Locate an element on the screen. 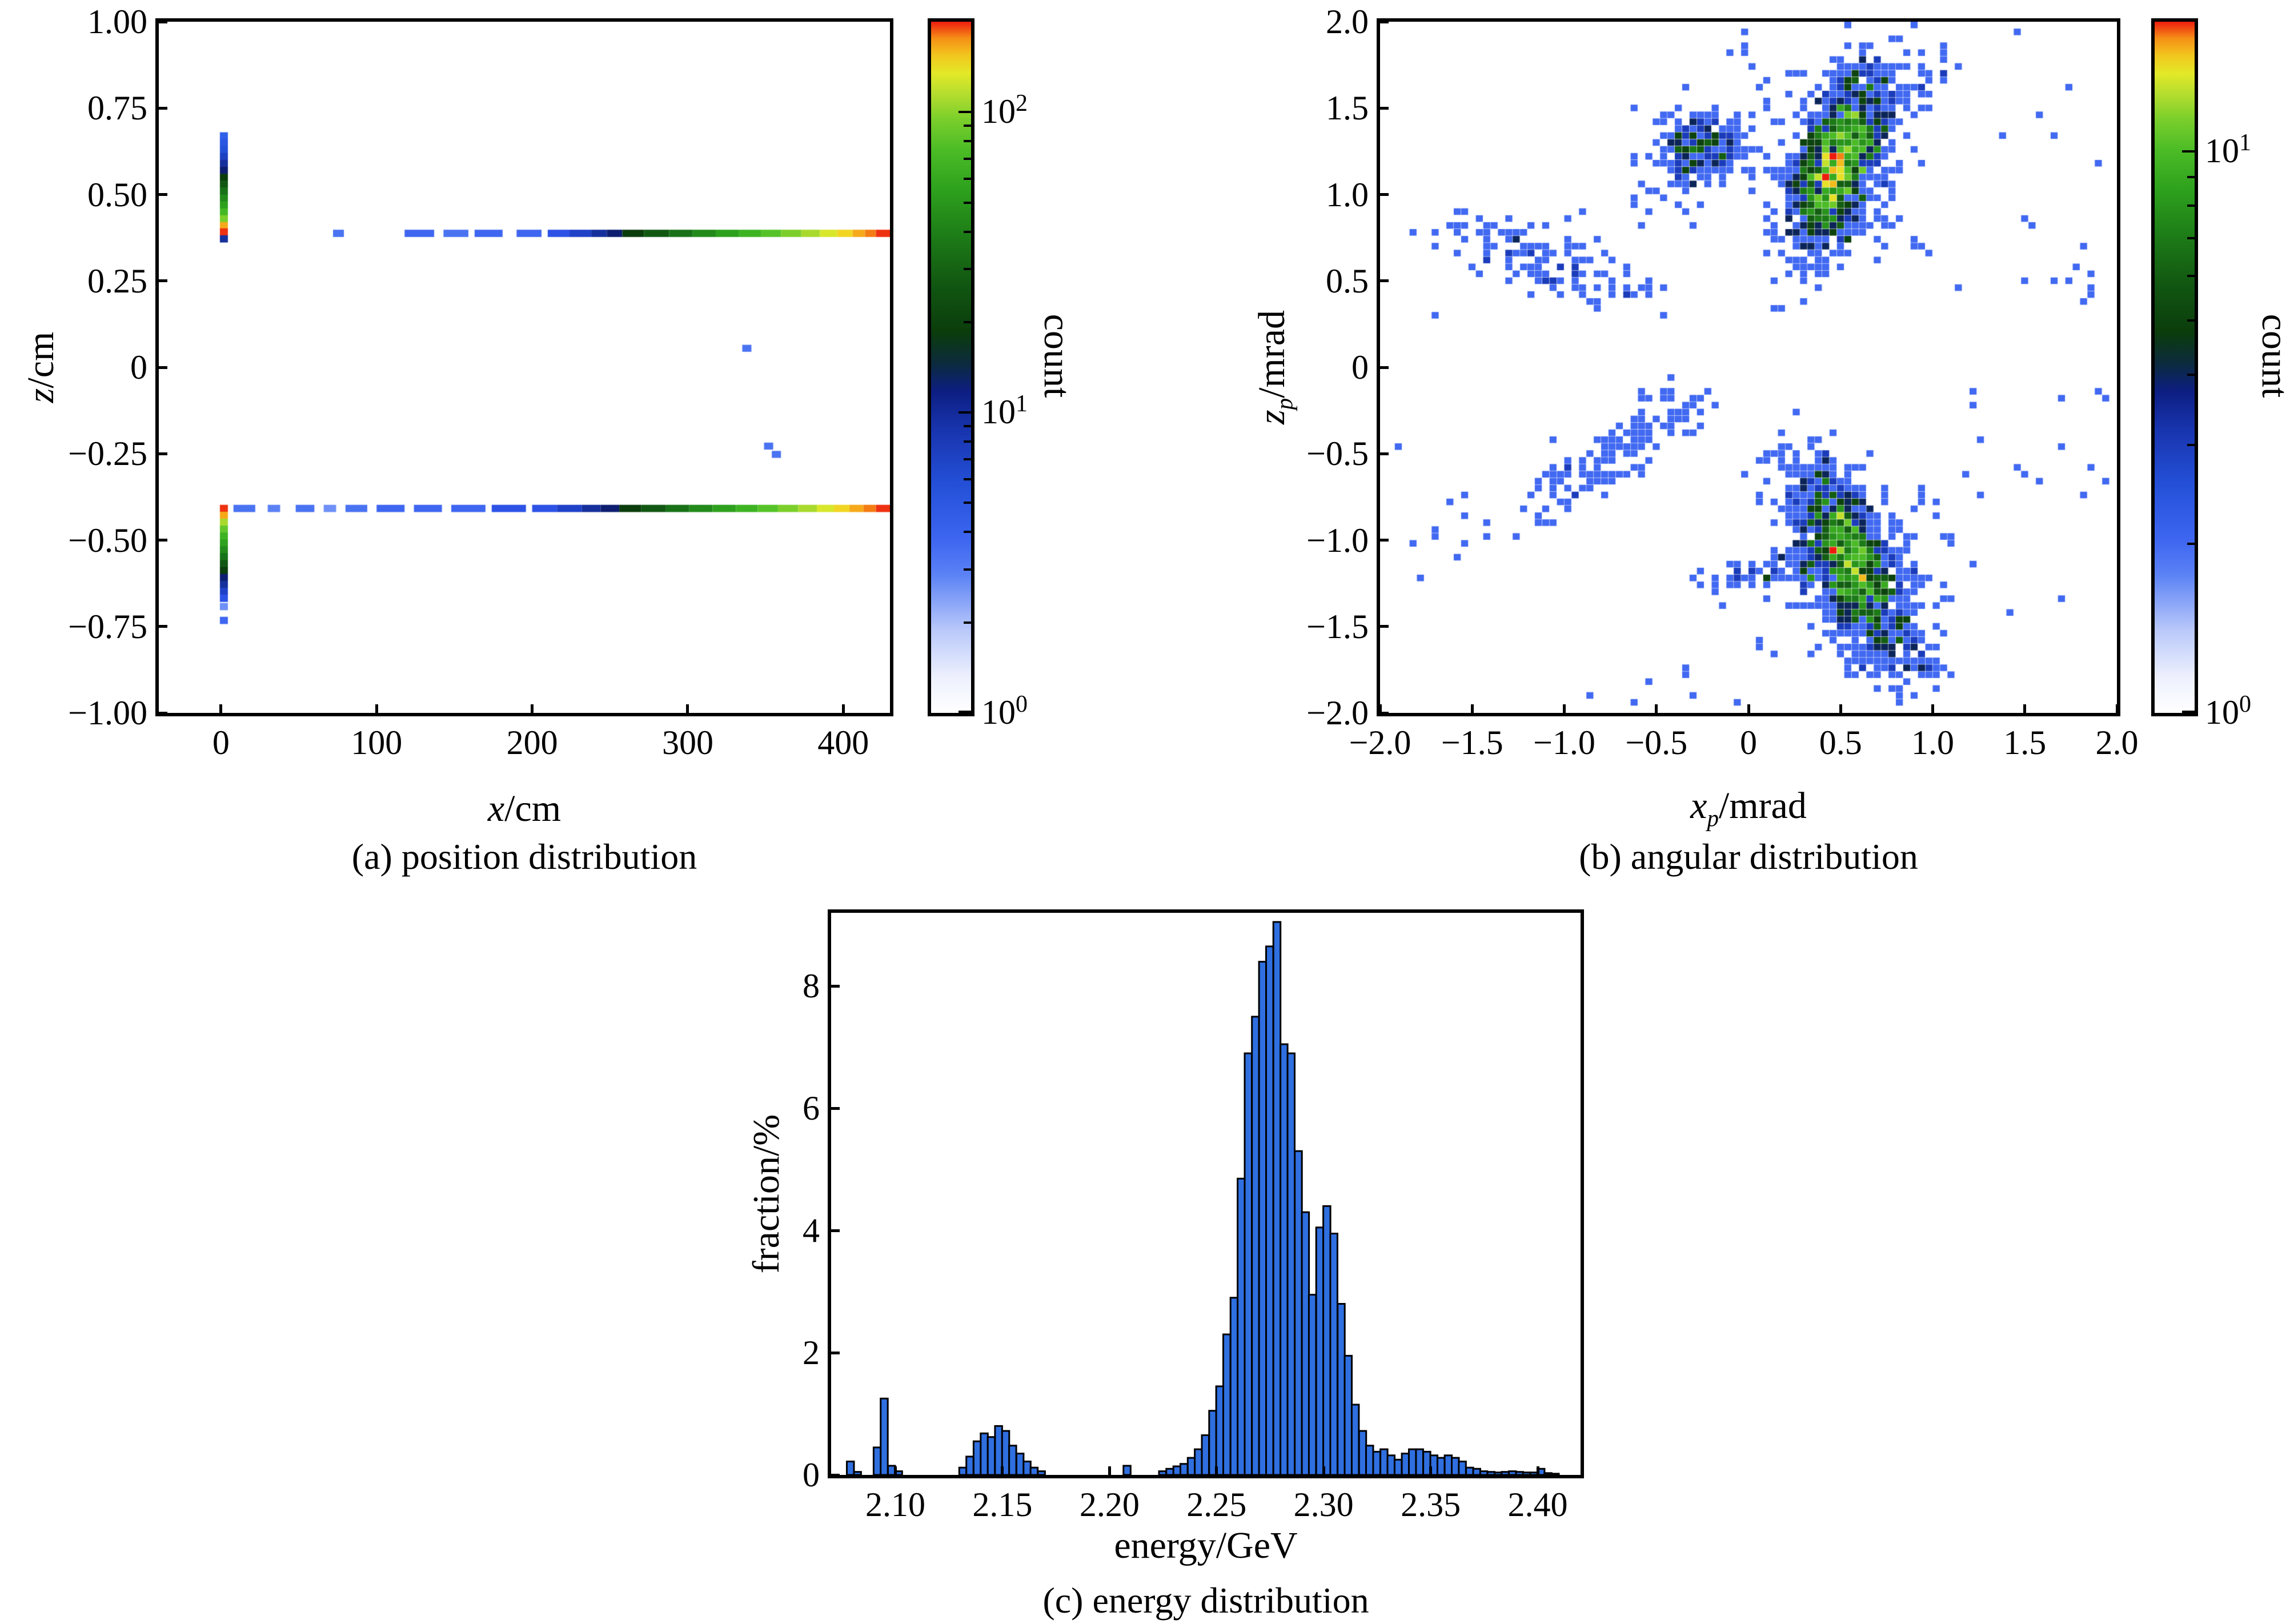 Image resolution: width=2294 pixels, height=1624 pixels. tick-label-x: 2.0 is located at coordinates (2117, 742).